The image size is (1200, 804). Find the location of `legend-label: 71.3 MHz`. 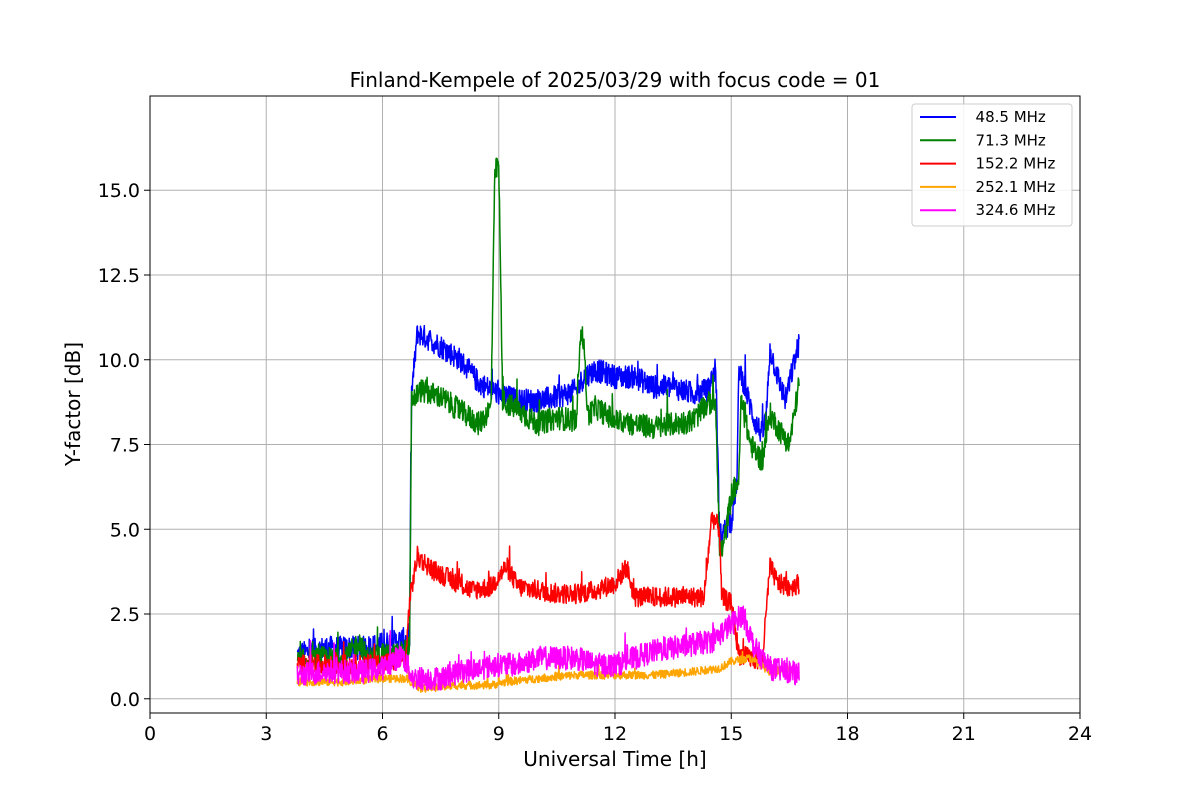

legend-label: 71.3 MHz is located at coordinates (1006, 140).